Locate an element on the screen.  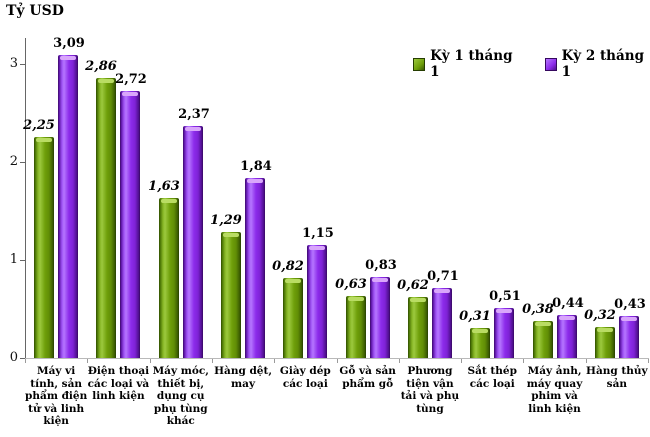
bar-value-label: 0,82 is located at coordinates (288, 266).